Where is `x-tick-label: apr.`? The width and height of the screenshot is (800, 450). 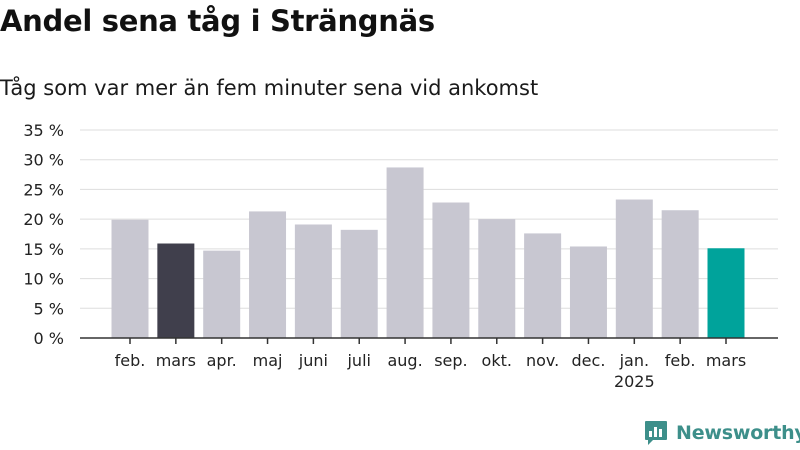
x-tick-label: apr. is located at coordinates (222, 360).